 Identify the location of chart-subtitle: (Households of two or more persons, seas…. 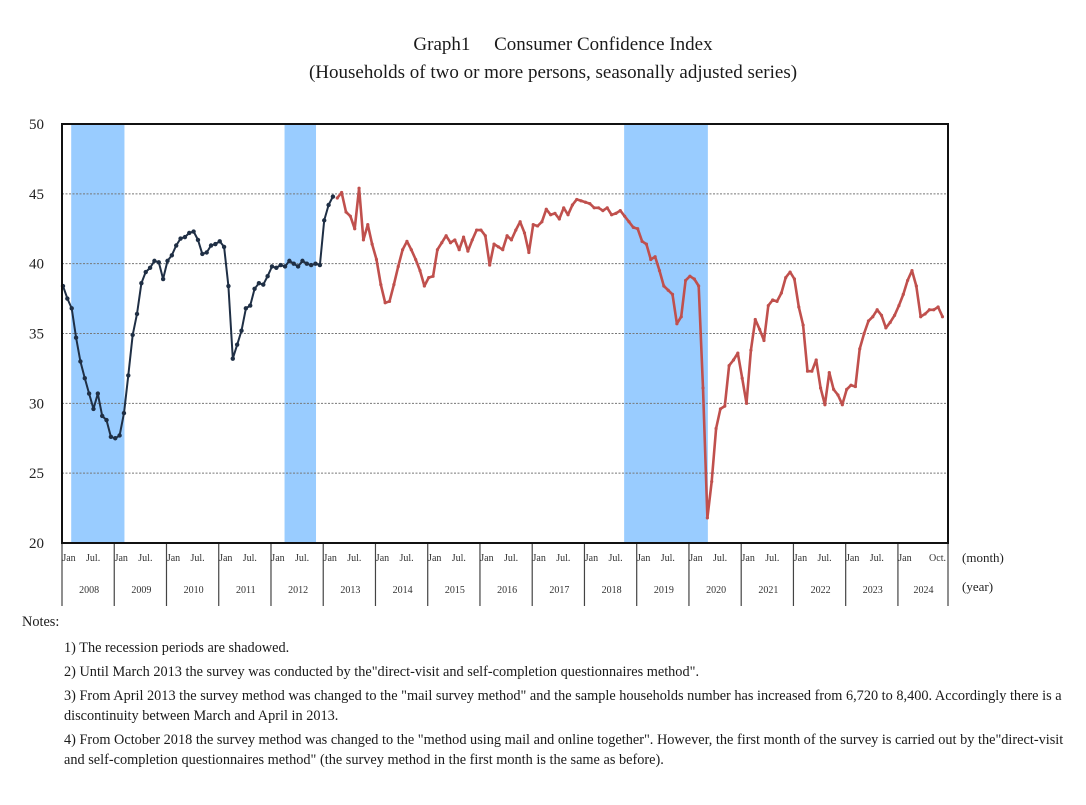
(553, 72).